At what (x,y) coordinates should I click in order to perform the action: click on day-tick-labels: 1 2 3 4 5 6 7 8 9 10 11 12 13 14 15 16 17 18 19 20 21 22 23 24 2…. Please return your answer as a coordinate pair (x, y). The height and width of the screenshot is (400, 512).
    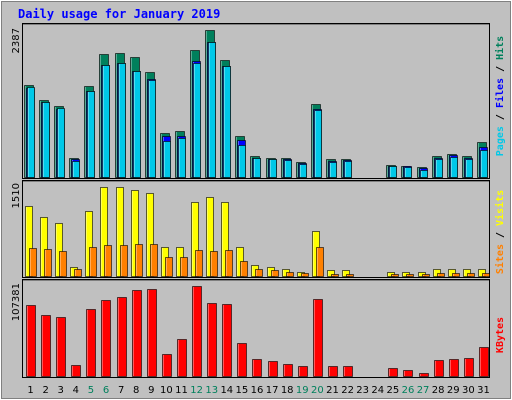
    Looking at the image, I should click on (258, 390).